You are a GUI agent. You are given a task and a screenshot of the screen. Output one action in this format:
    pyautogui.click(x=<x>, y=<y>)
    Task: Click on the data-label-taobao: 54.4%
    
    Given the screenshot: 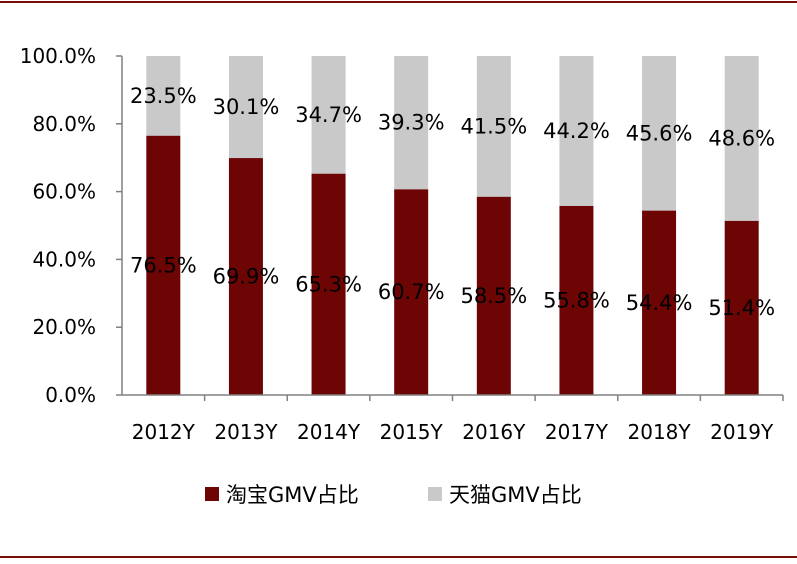 What is the action you would take?
    pyautogui.click(x=659, y=303)
    